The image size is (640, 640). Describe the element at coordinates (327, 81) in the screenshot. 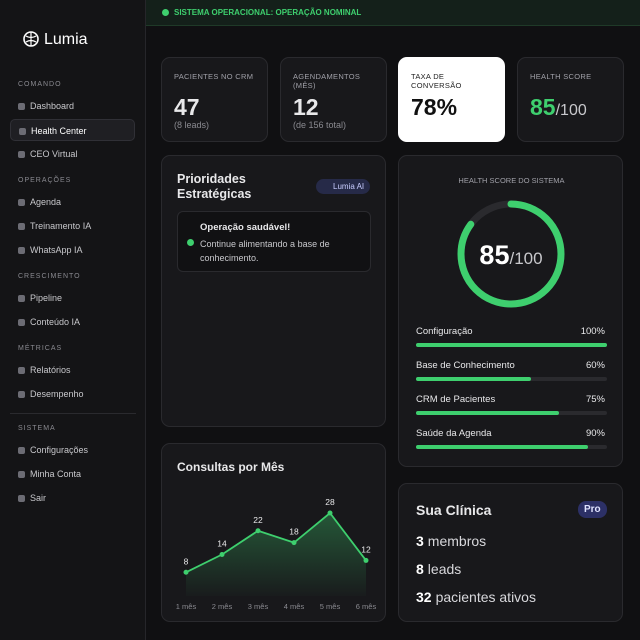

I see `stat-label: AGENDAMENTOS (MÊS)` at that location.